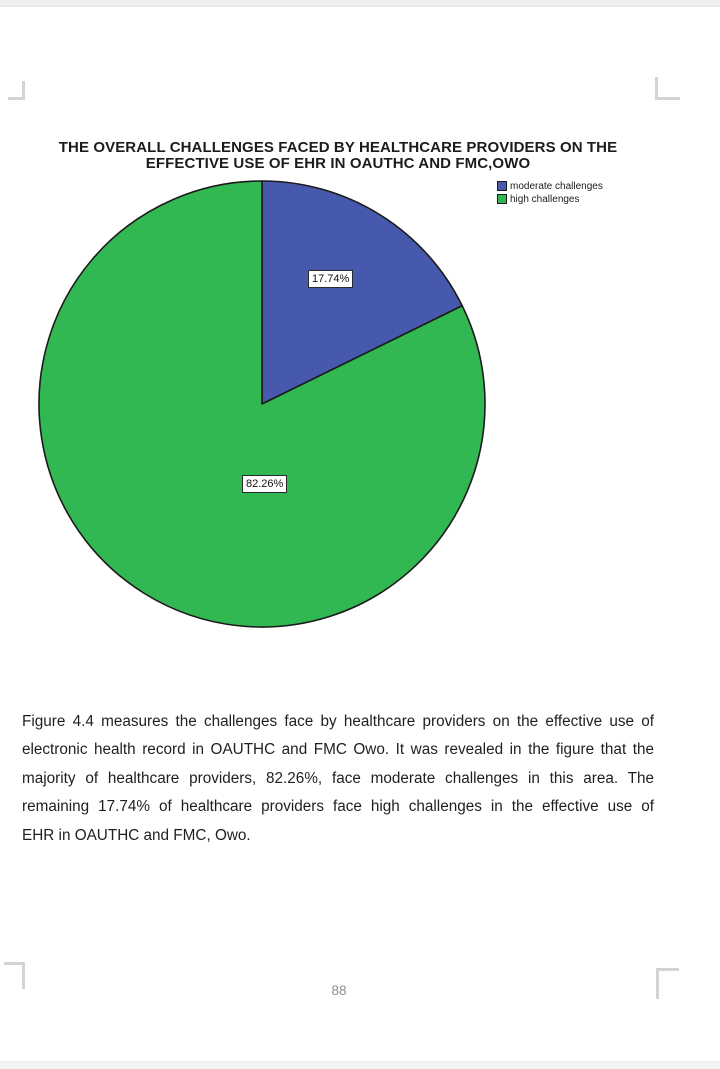 This screenshot has height=1069, width=720. Describe the element at coordinates (360, 3) in the screenshot. I see `top-edge-strip` at that location.